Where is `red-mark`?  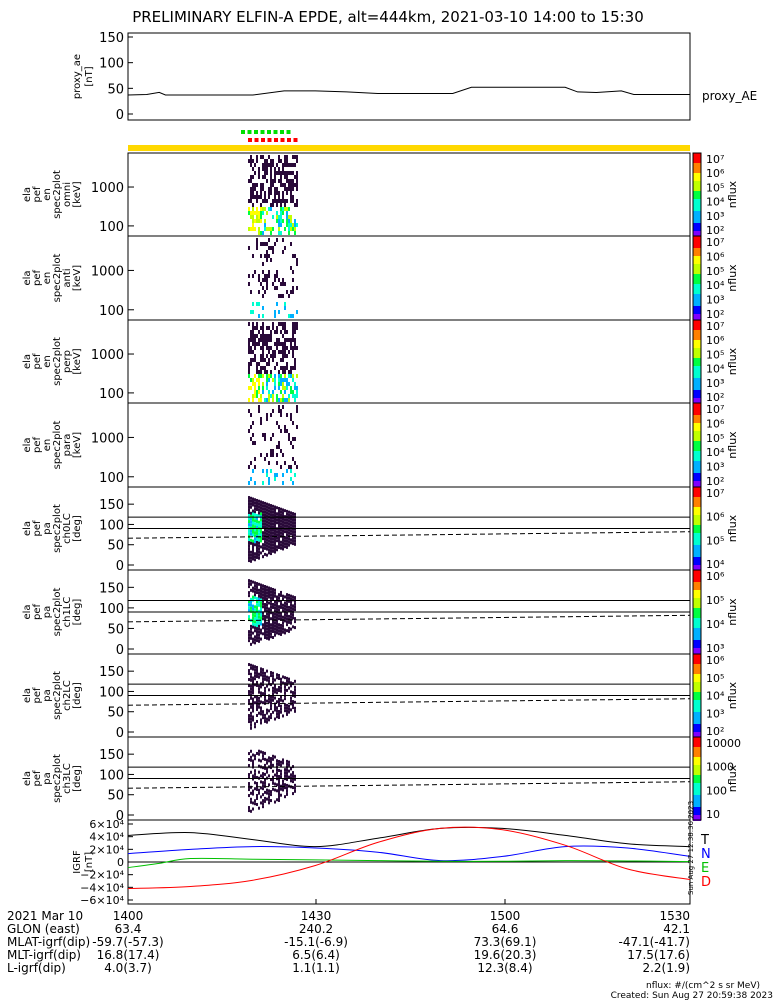 red-mark is located at coordinates (289, 140).